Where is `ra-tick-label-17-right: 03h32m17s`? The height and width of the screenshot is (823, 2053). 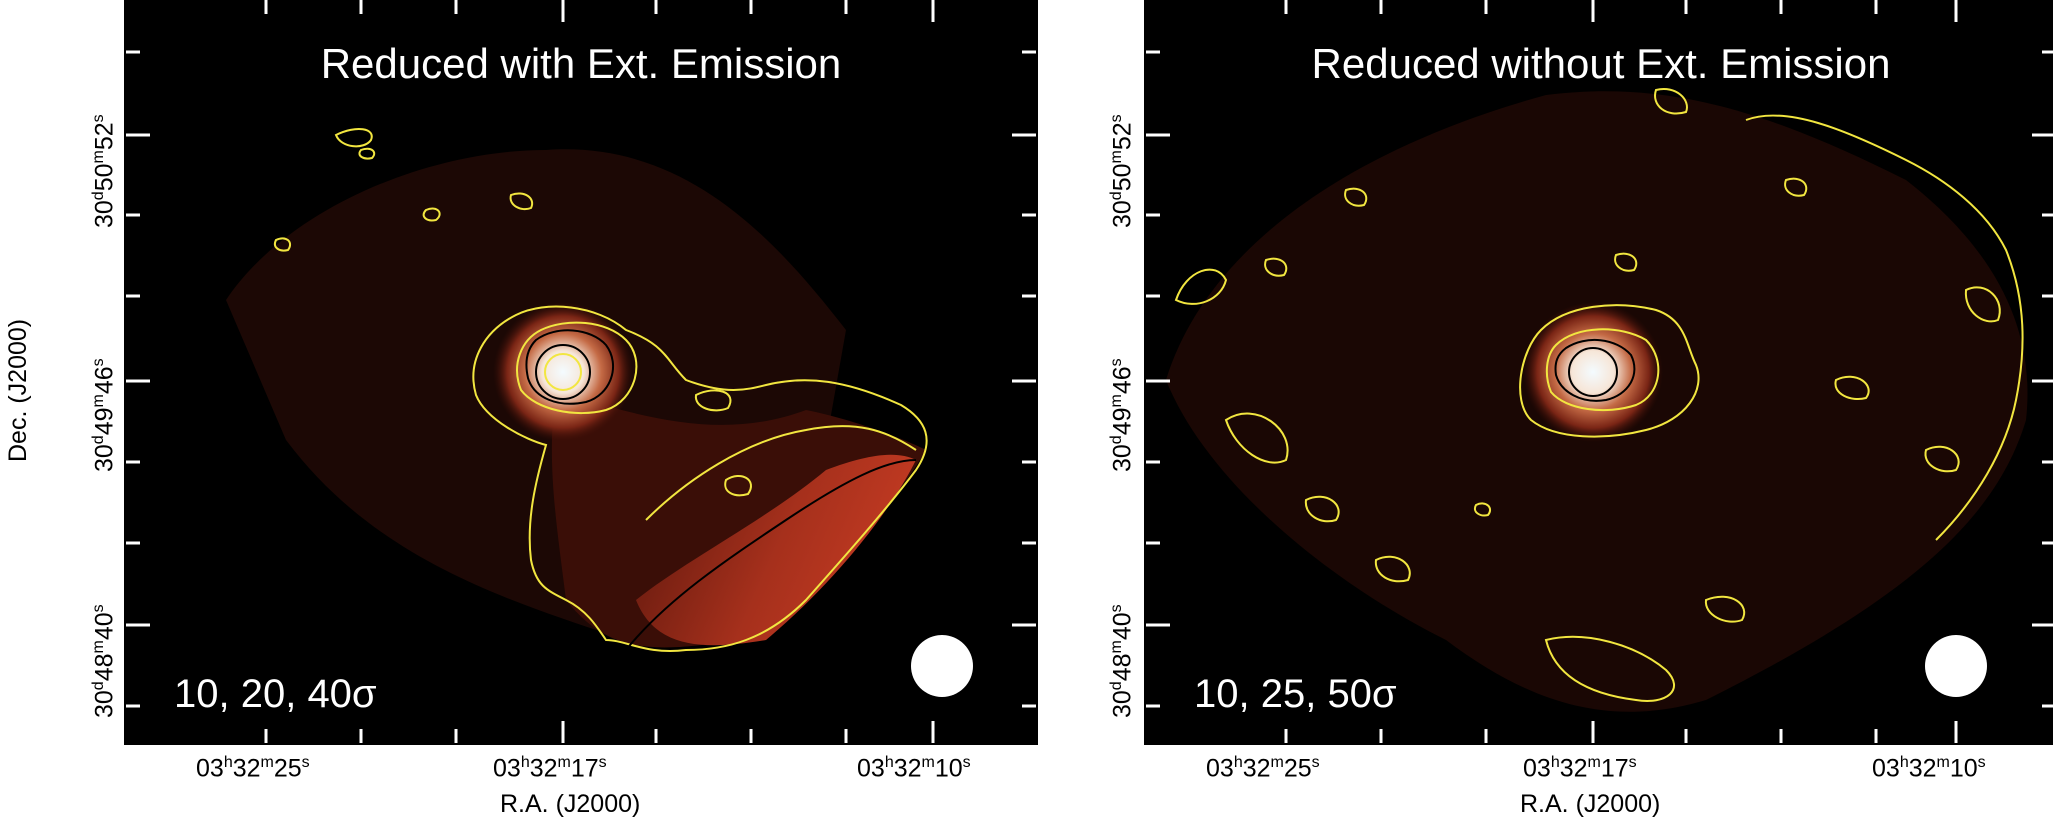 ra-tick-label-17-right: 03h32m17s is located at coordinates (1580, 768).